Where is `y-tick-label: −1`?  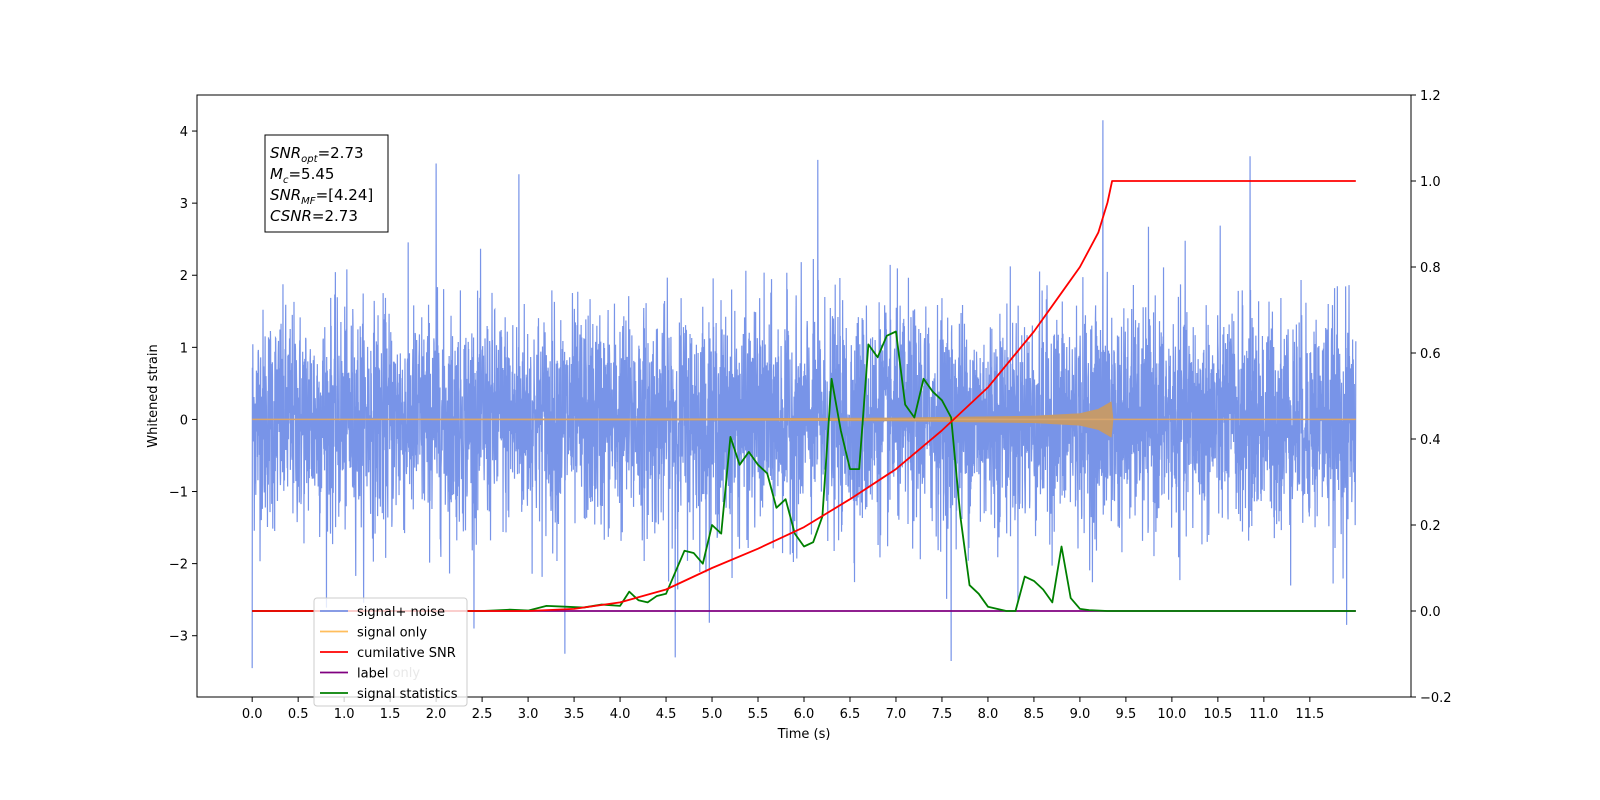 y-tick-label: −1 is located at coordinates (178, 493).